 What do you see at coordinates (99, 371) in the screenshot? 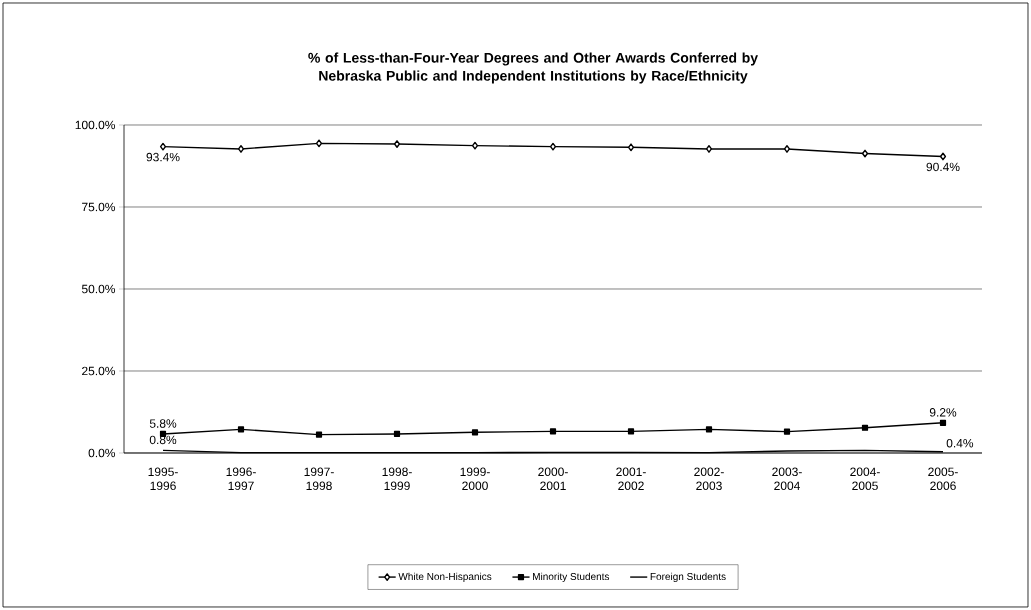
I see `y-tick-label: 25.0%` at bounding box center [99, 371].